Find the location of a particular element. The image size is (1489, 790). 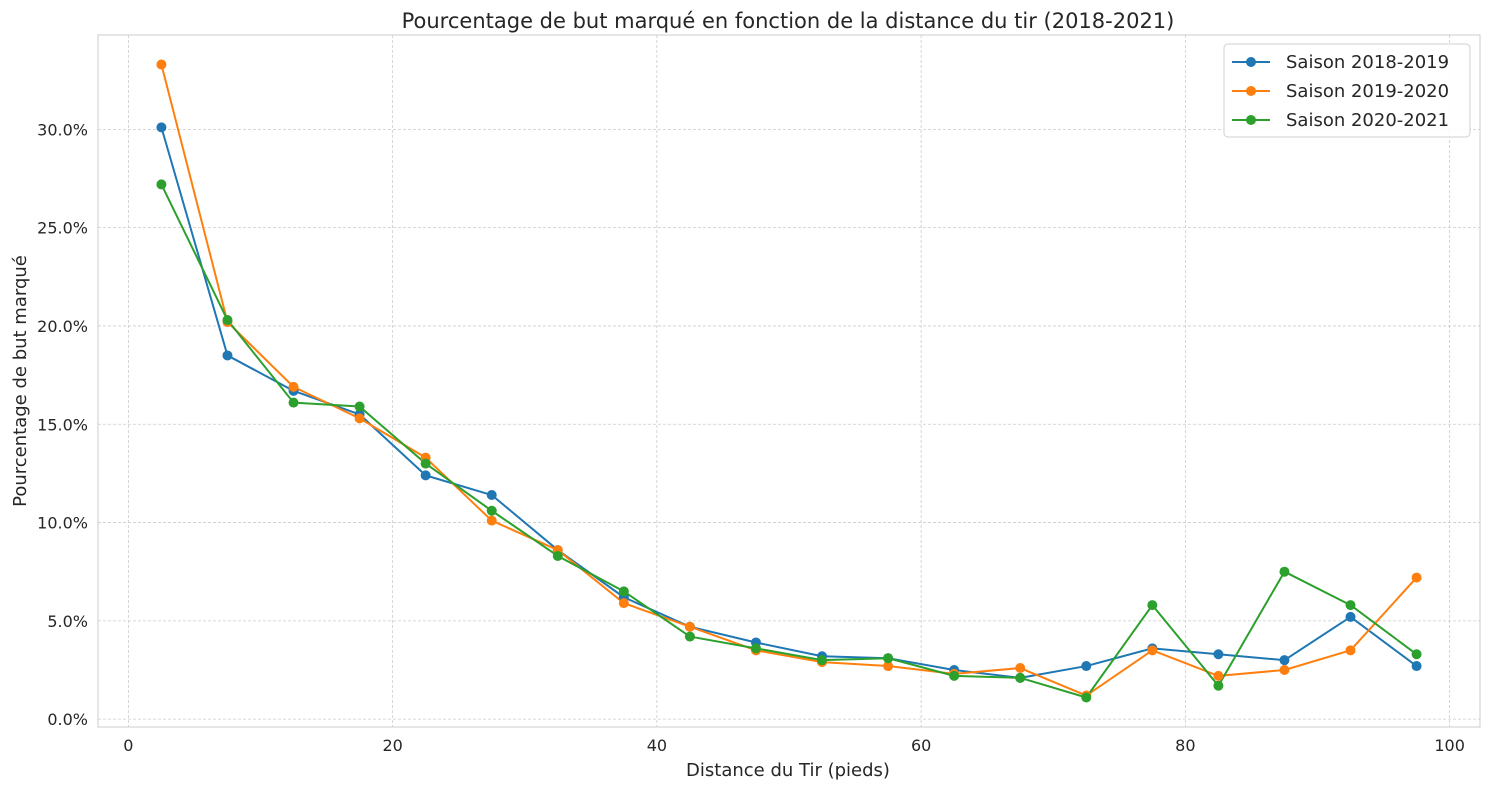

legend-label: Saison 2019-2020 is located at coordinates (1367, 91).